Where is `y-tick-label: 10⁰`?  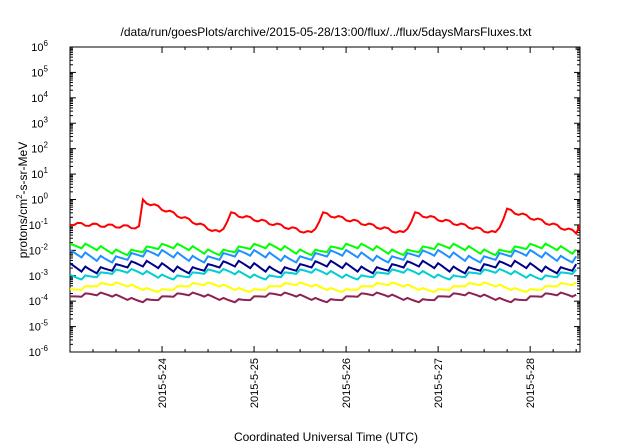
y-tick-label: 10⁰ is located at coordinates (39, 199).